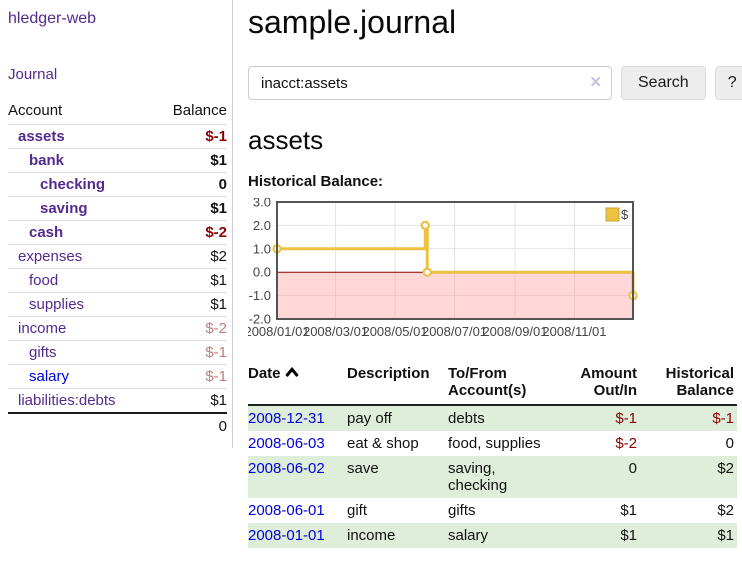 The height and width of the screenshot is (582, 742). Describe the element at coordinates (388, 373) in the screenshot. I see `description-column-header: Description` at that location.